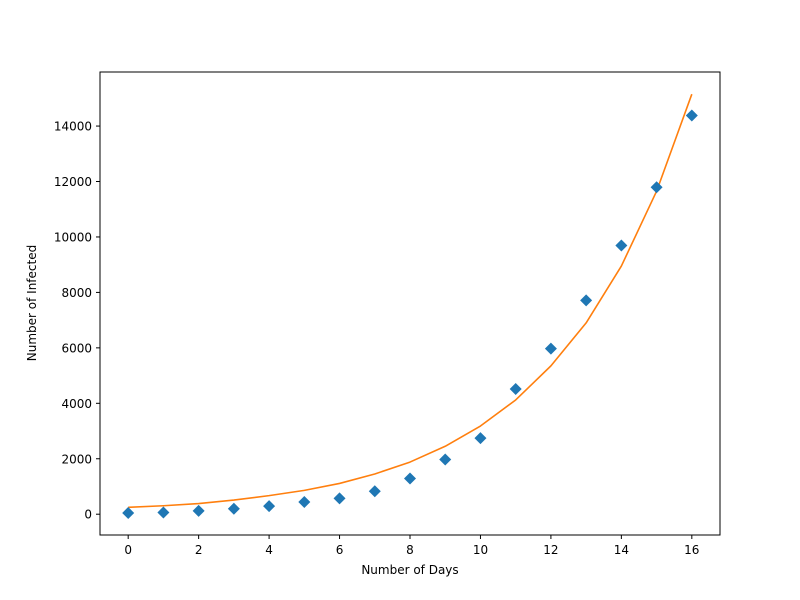 This screenshot has width=800, height=600. What do you see at coordinates (76, 404) in the screenshot?
I see `y-tick-label: 4000` at bounding box center [76, 404].